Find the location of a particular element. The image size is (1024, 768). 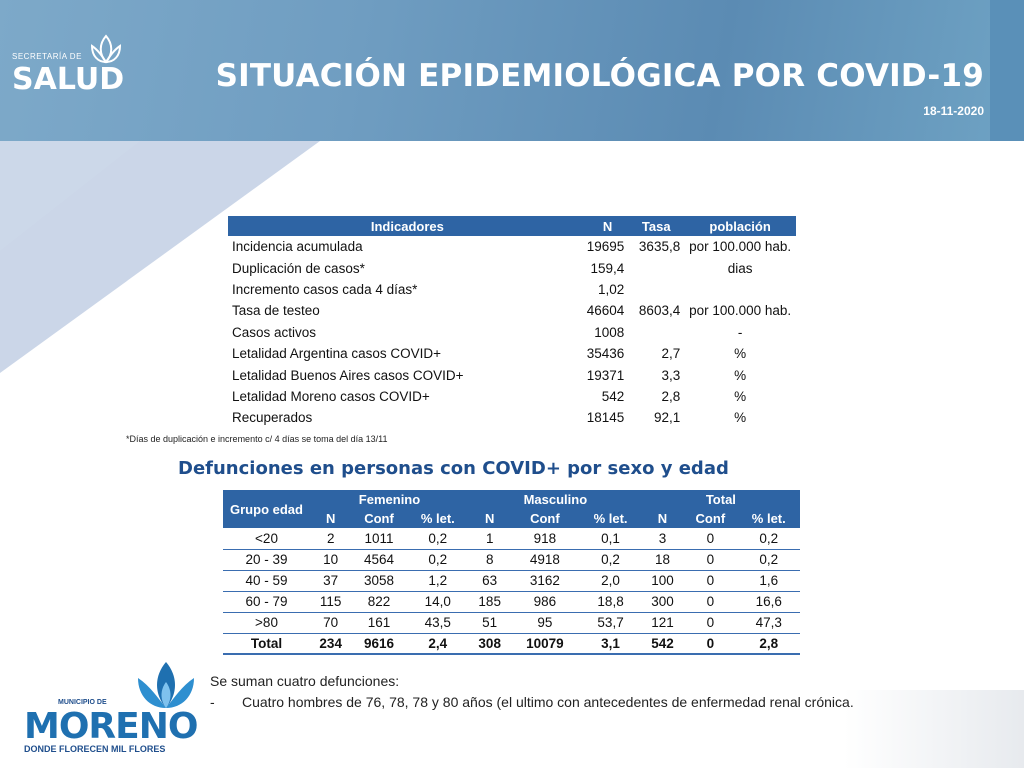

indicators-header-row: Indicadores N Tasa población is located at coordinates (512, 226).